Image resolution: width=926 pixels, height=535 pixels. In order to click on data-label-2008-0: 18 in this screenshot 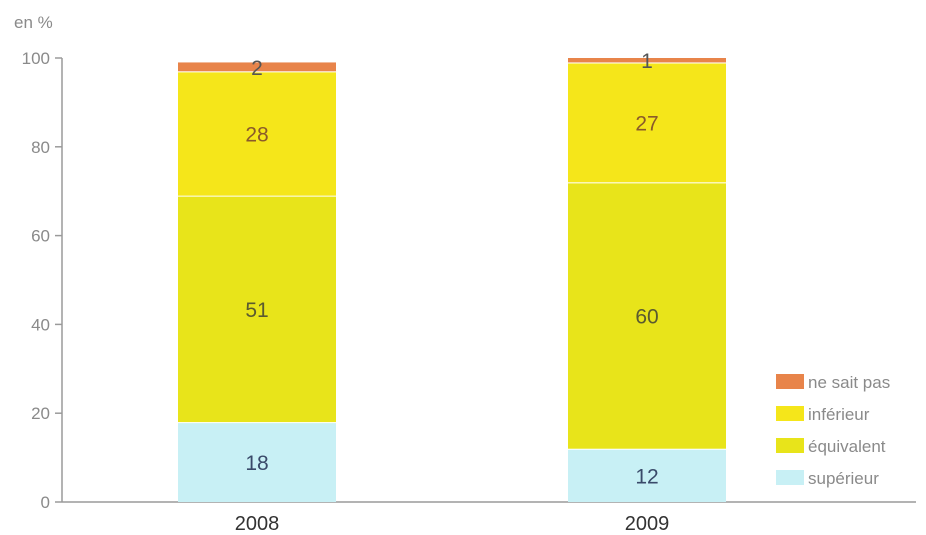, I will do `click(256, 463)`.